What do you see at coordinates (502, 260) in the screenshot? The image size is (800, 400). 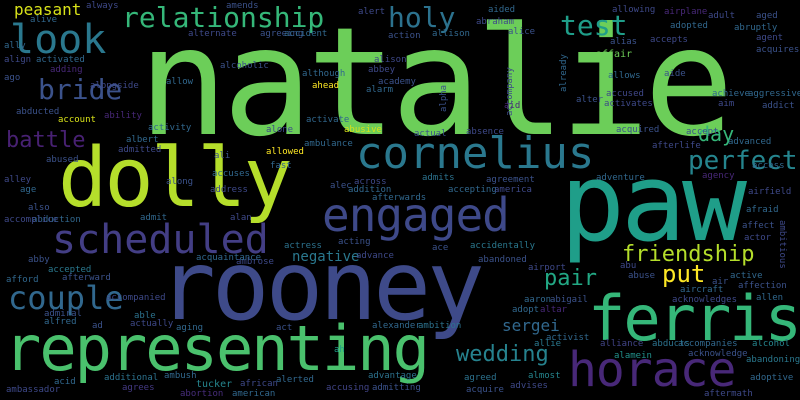 I see `word: abandoned` at bounding box center [502, 260].